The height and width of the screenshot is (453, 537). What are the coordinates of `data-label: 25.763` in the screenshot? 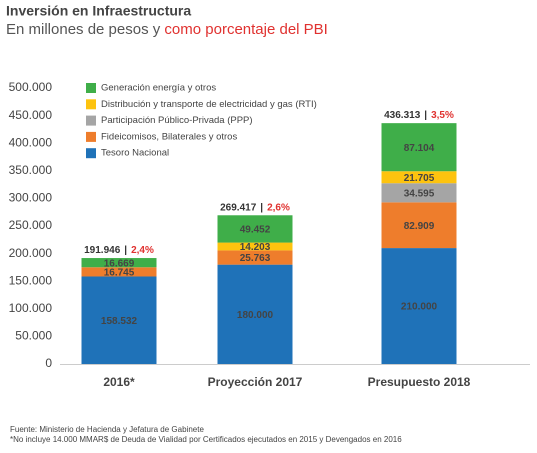 It's located at (255, 258).